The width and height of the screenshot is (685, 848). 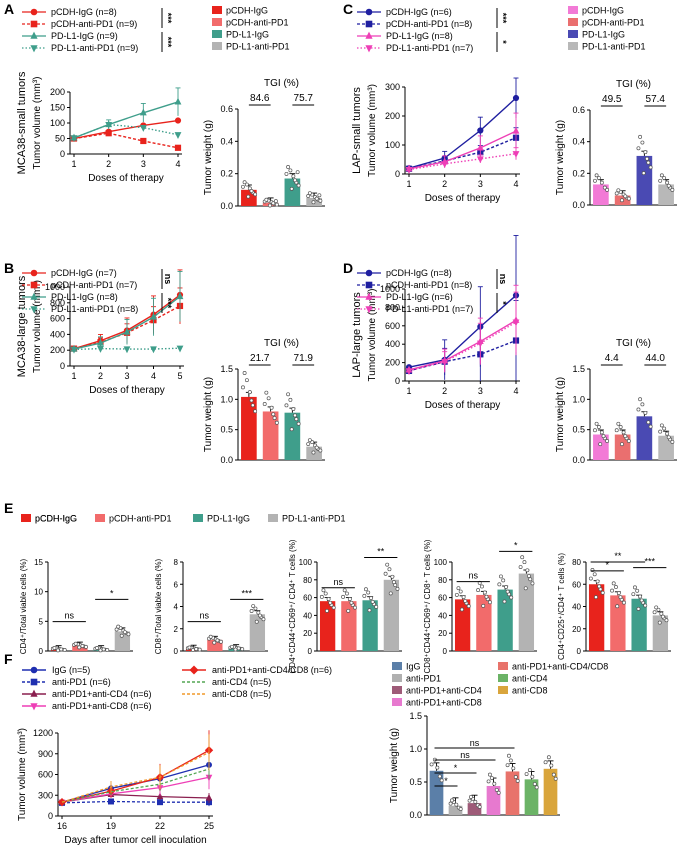 I want to click on legend-label: anti-PD1+anti-CD8, so click(x=444, y=703).